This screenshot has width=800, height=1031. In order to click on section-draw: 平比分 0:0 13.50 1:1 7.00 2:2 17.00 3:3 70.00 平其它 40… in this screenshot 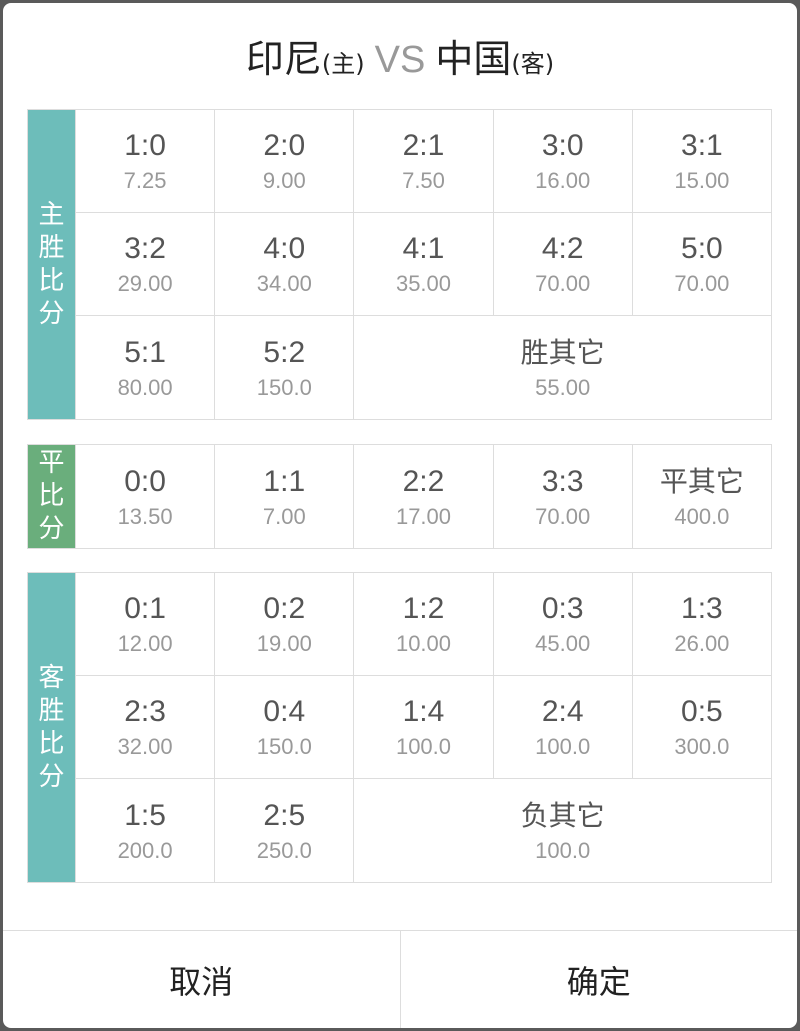, I will do `click(399, 496)`.